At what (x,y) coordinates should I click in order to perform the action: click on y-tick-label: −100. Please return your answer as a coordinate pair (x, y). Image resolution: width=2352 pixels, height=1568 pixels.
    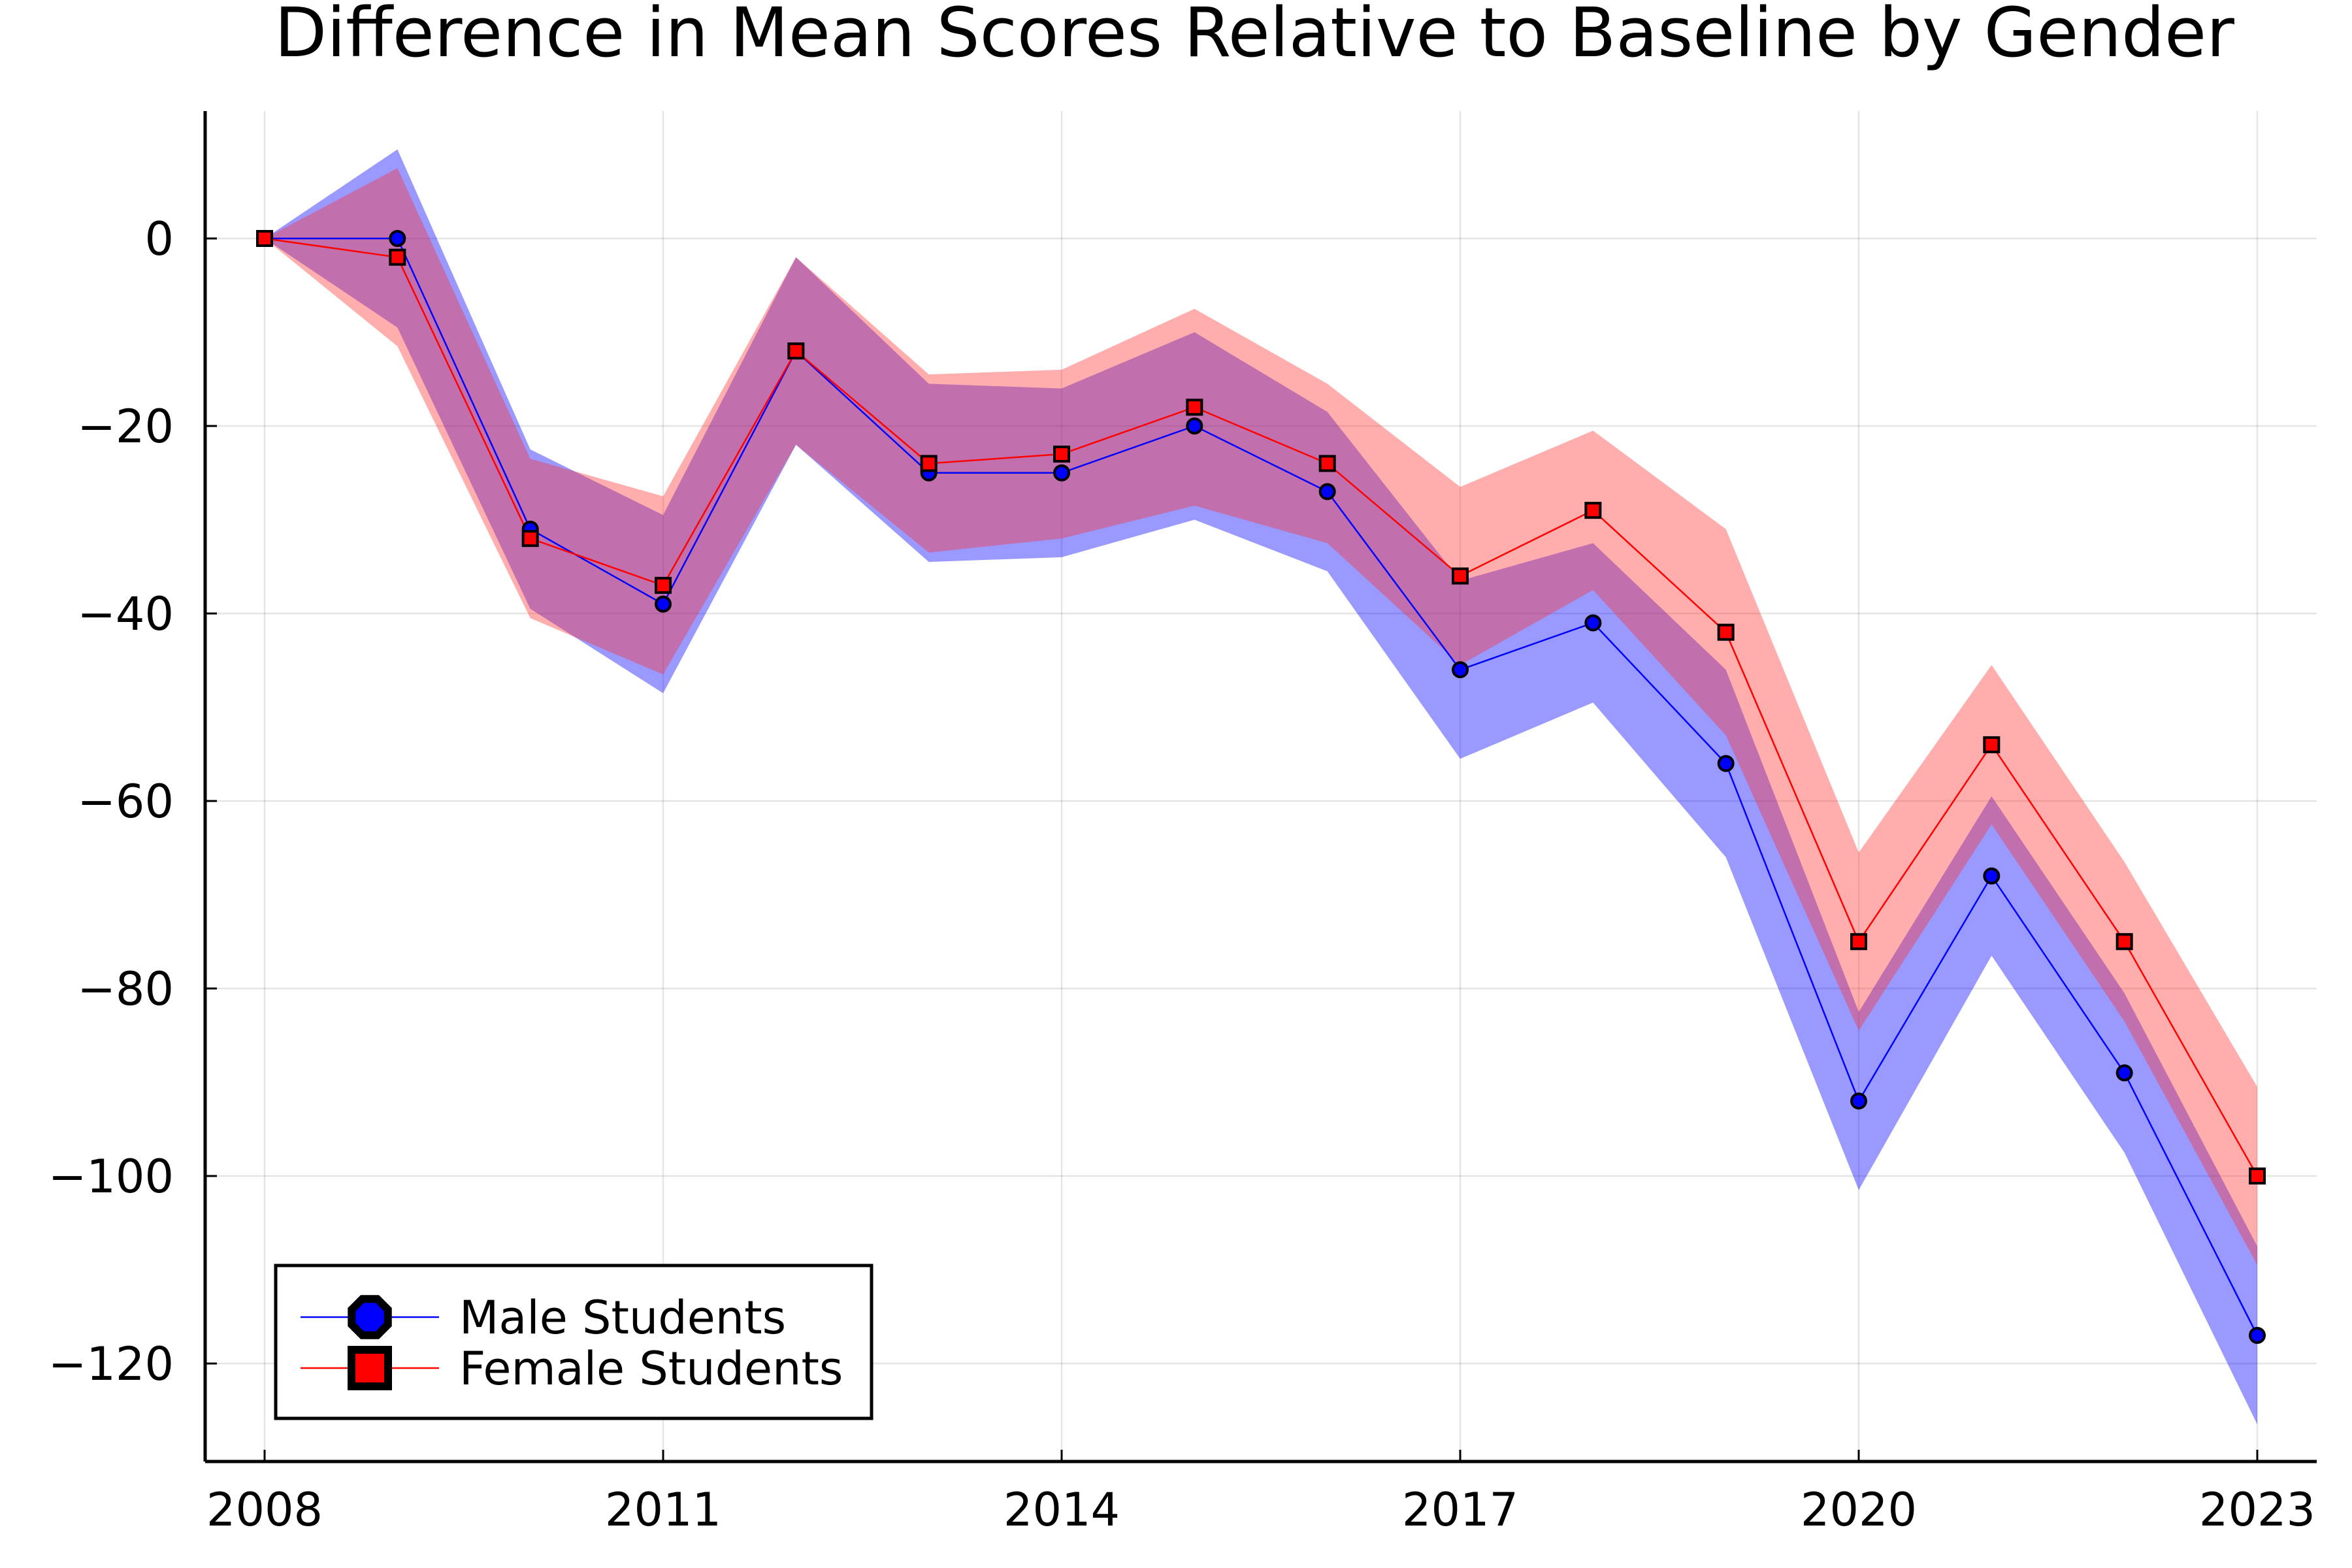
    Looking at the image, I should click on (111, 1176).